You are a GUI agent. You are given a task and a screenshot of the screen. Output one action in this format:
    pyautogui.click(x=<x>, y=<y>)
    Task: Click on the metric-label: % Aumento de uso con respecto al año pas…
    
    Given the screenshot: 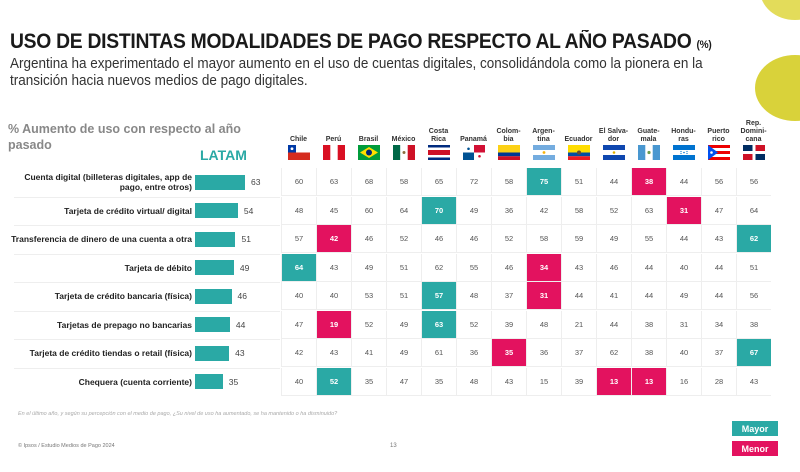 What is the action you would take?
    pyautogui.click(x=124, y=137)
    